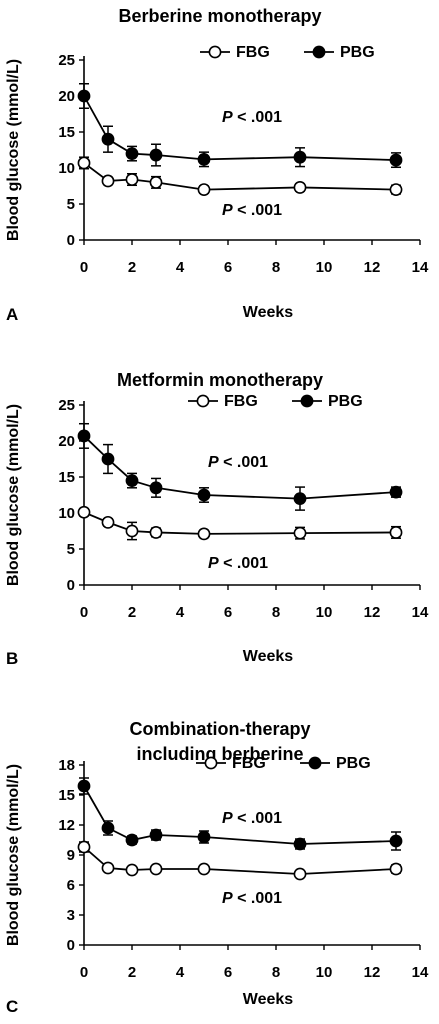 Image resolution: width=439 pixels, height=1024 pixels. I want to click on y-tick-label: 9, so click(71, 855).